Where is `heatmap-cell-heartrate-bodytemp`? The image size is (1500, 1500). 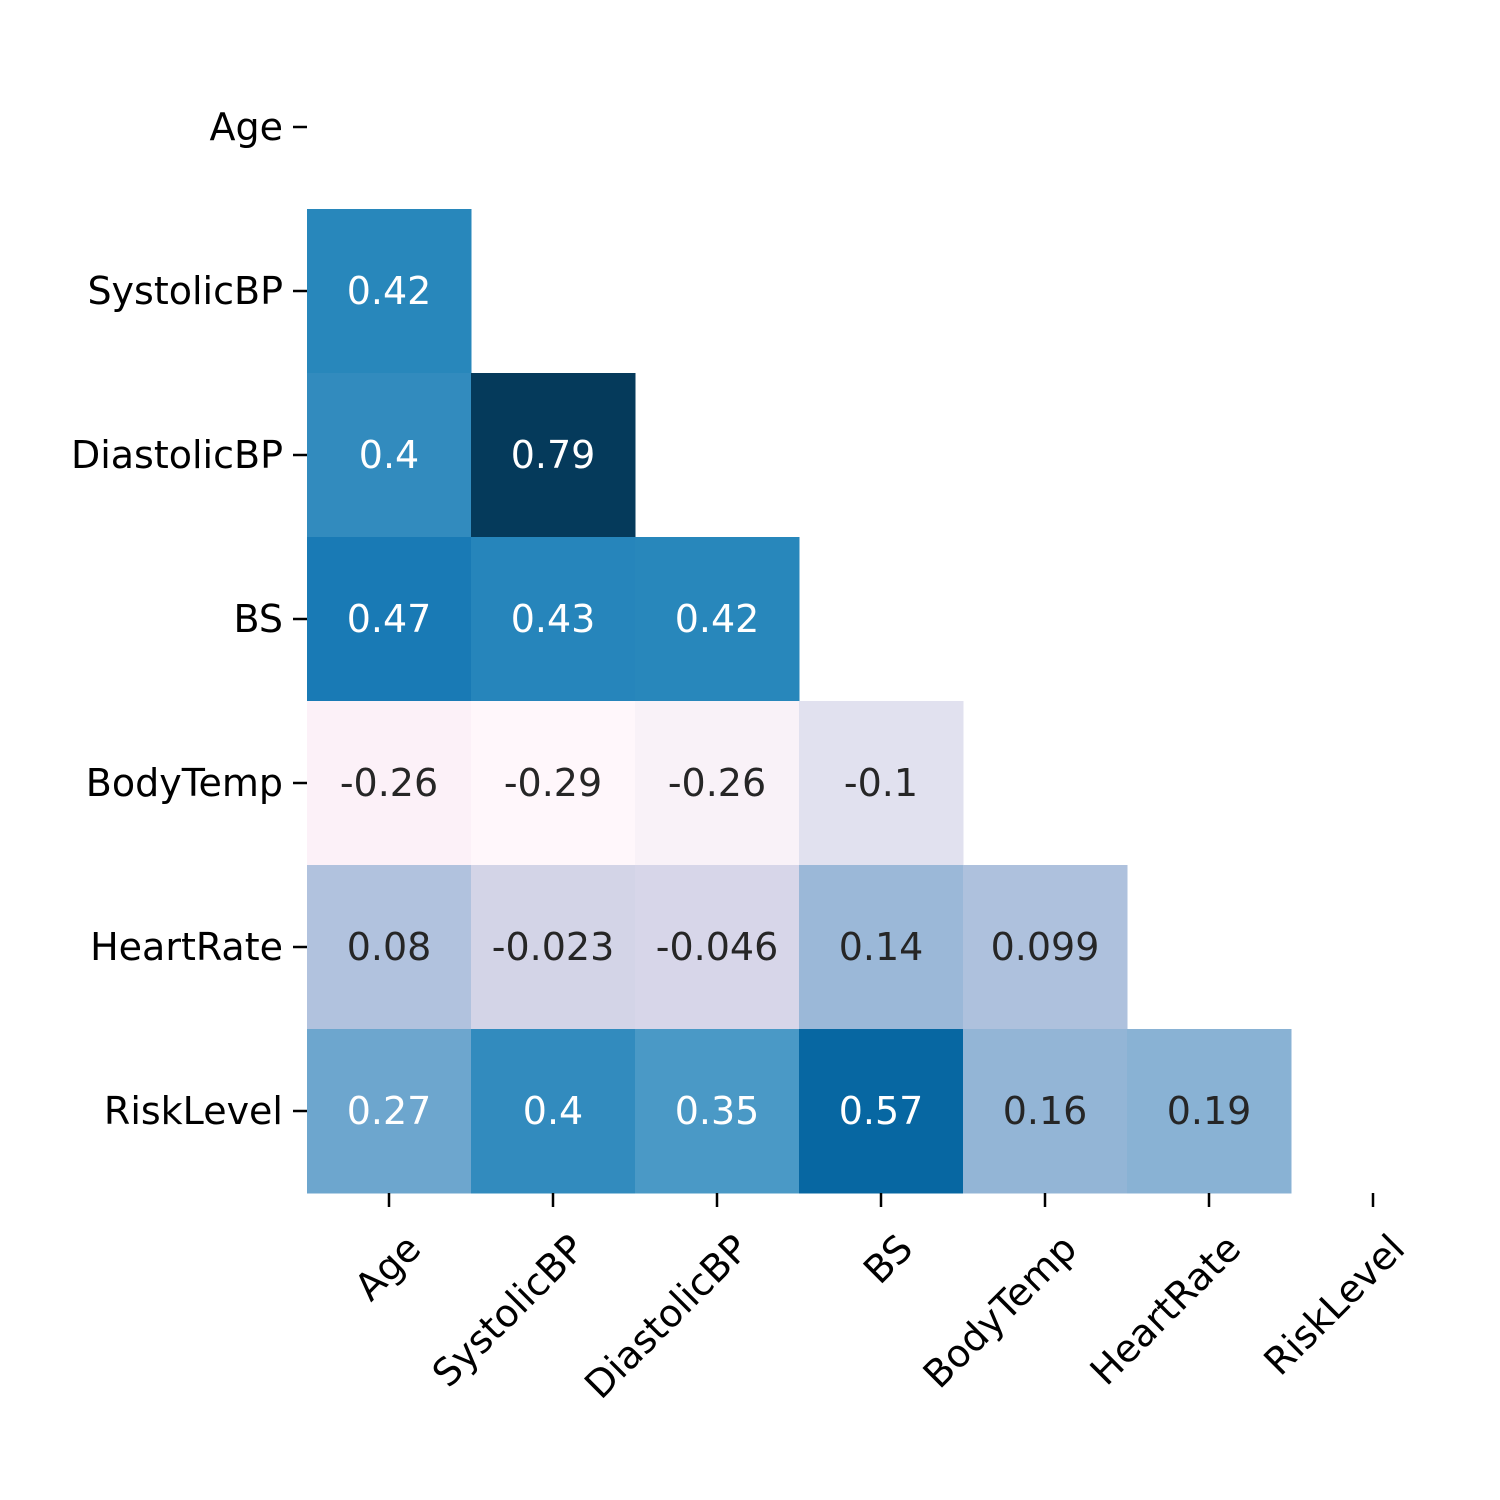 heatmap-cell-heartrate-bodytemp is located at coordinates (1045, 947).